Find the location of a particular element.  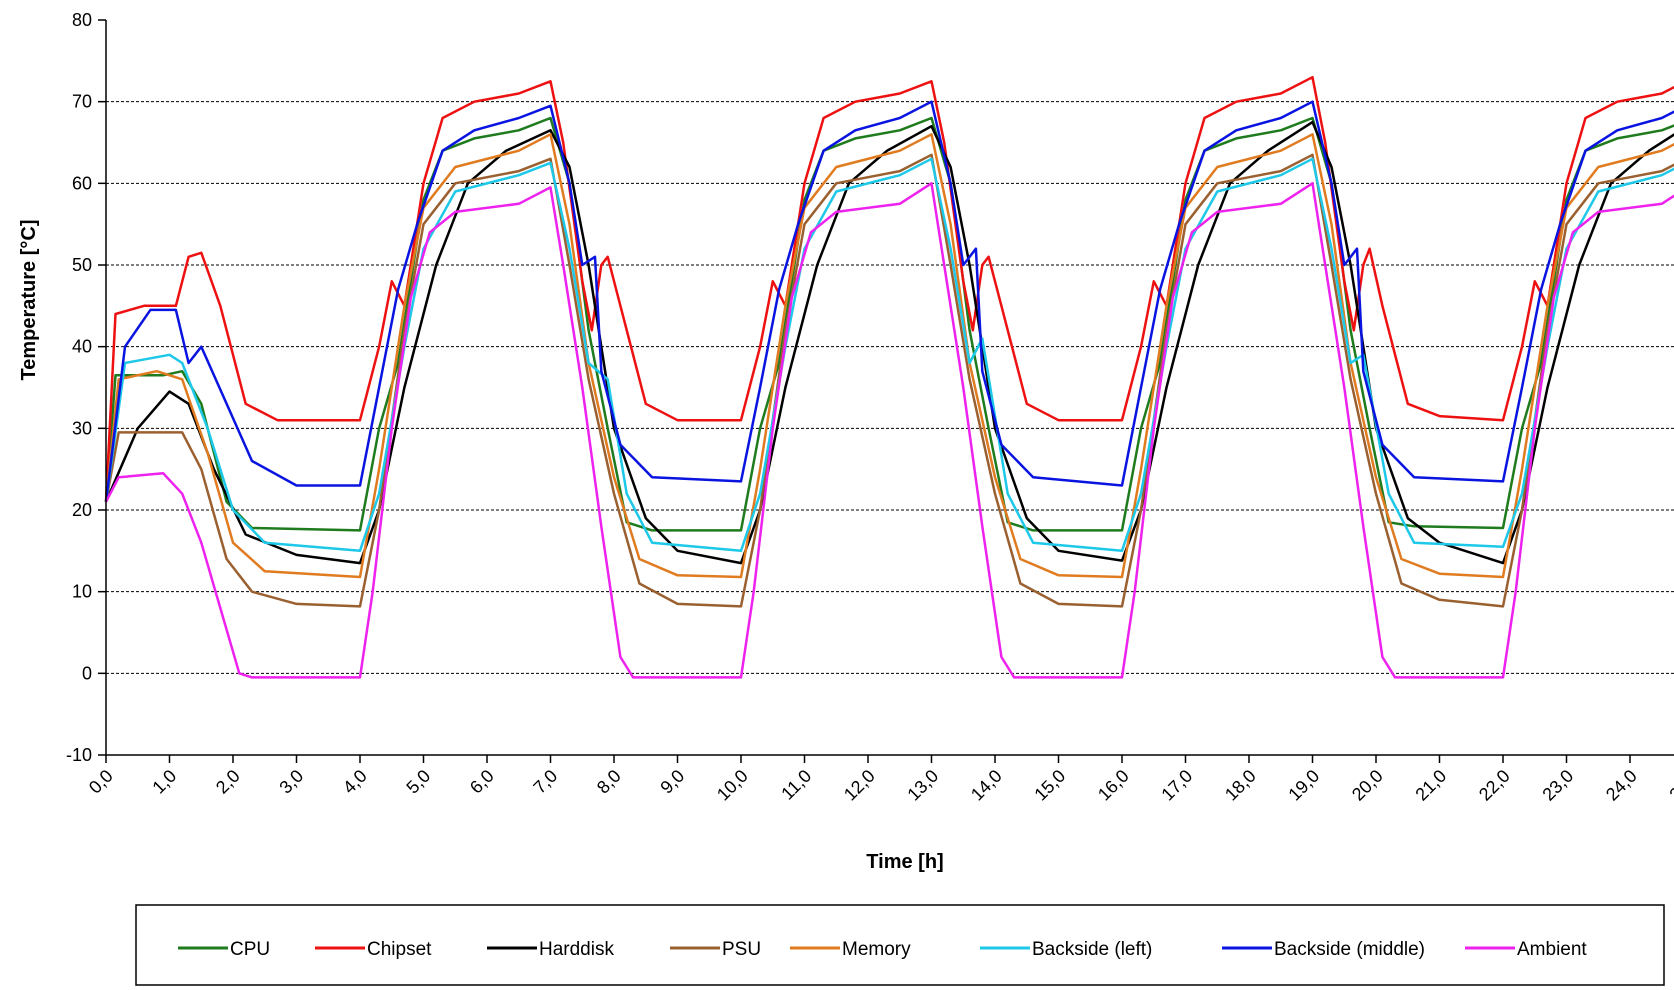

legend-label: Chipset is located at coordinates (399, 949).